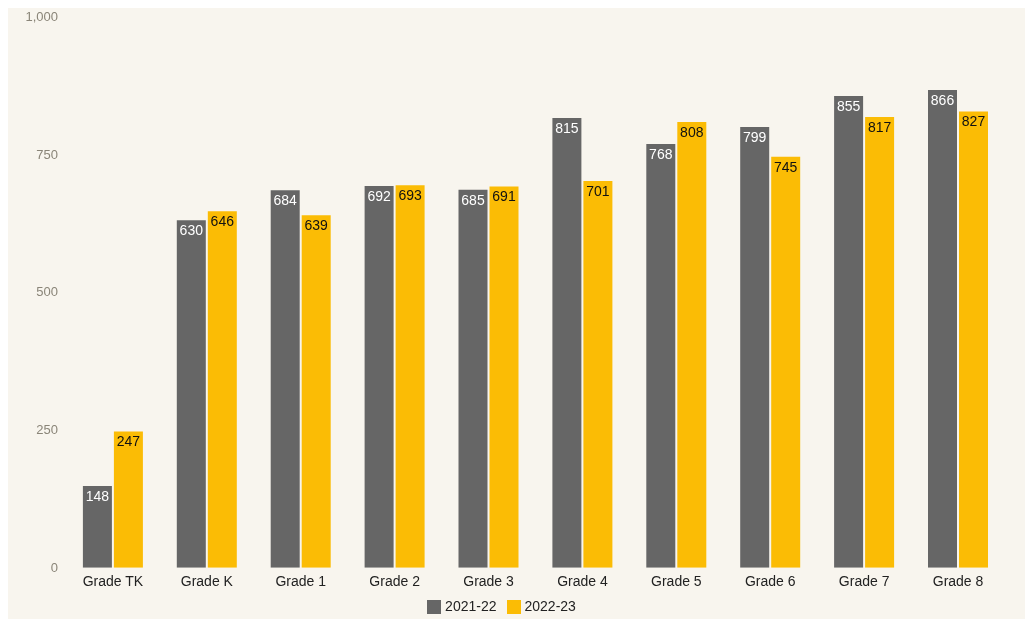 The height and width of the screenshot is (627, 1033). I want to click on y-tick-label: 750, so click(47, 154).